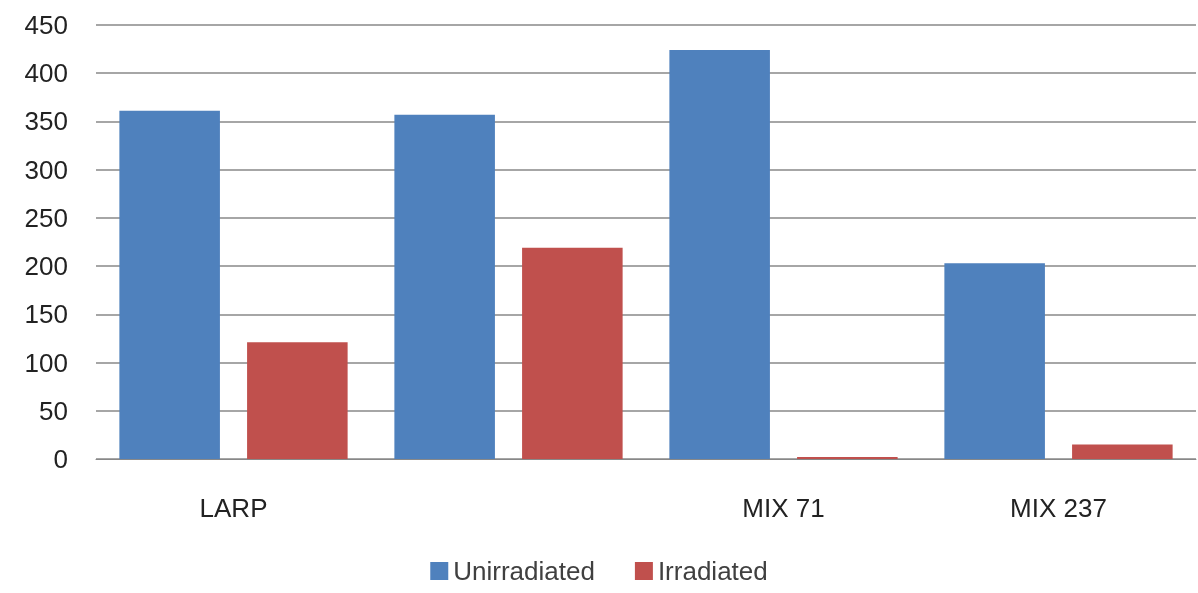 The width and height of the screenshot is (1198, 593). What do you see at coordinates (60, 459) in the screenshot?
I see `y-tick-label: 0` at bounding box center [60, 459].